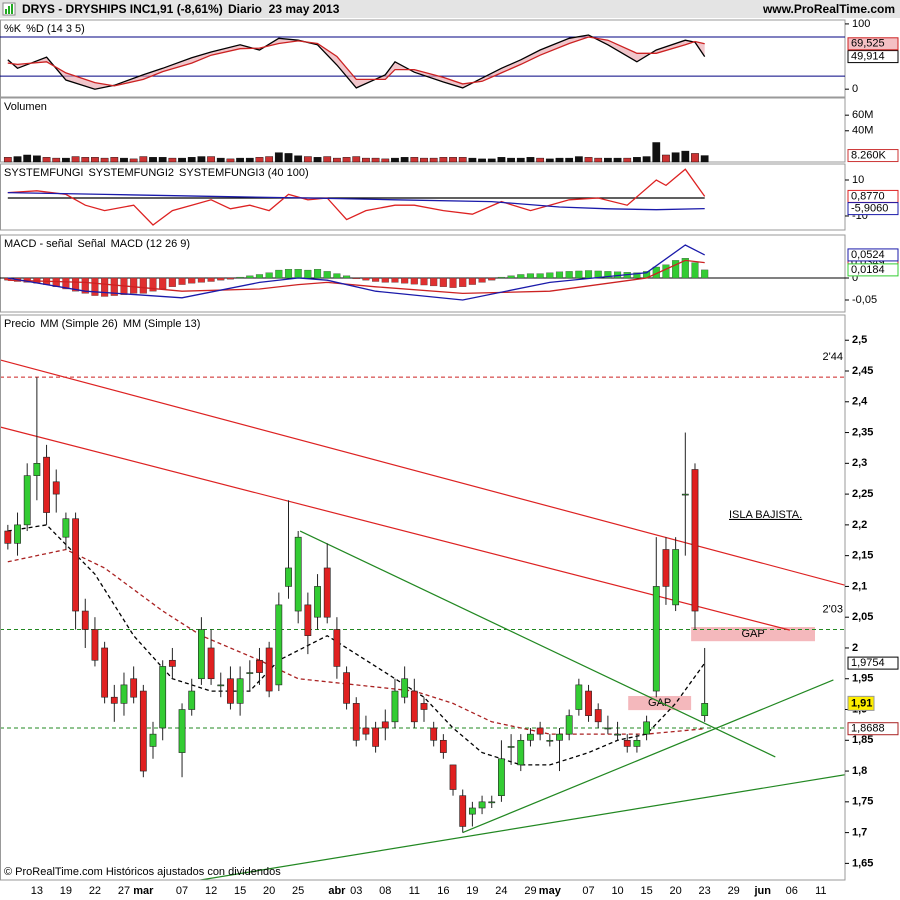 The image size is (900, 900). Describe the element at coordinates (162, 324) in the screenshot. I see `legend-entry: MM (Simple 13)` at that location.